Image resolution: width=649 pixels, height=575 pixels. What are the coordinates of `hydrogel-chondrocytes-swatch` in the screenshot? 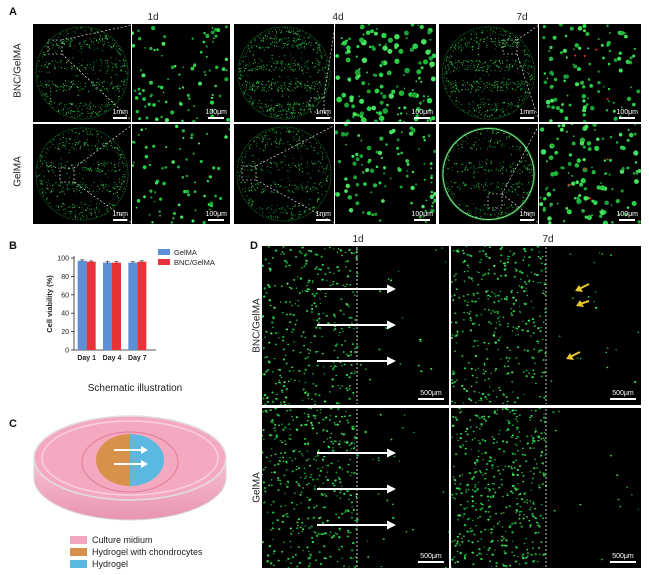 It's located at (78, 552).